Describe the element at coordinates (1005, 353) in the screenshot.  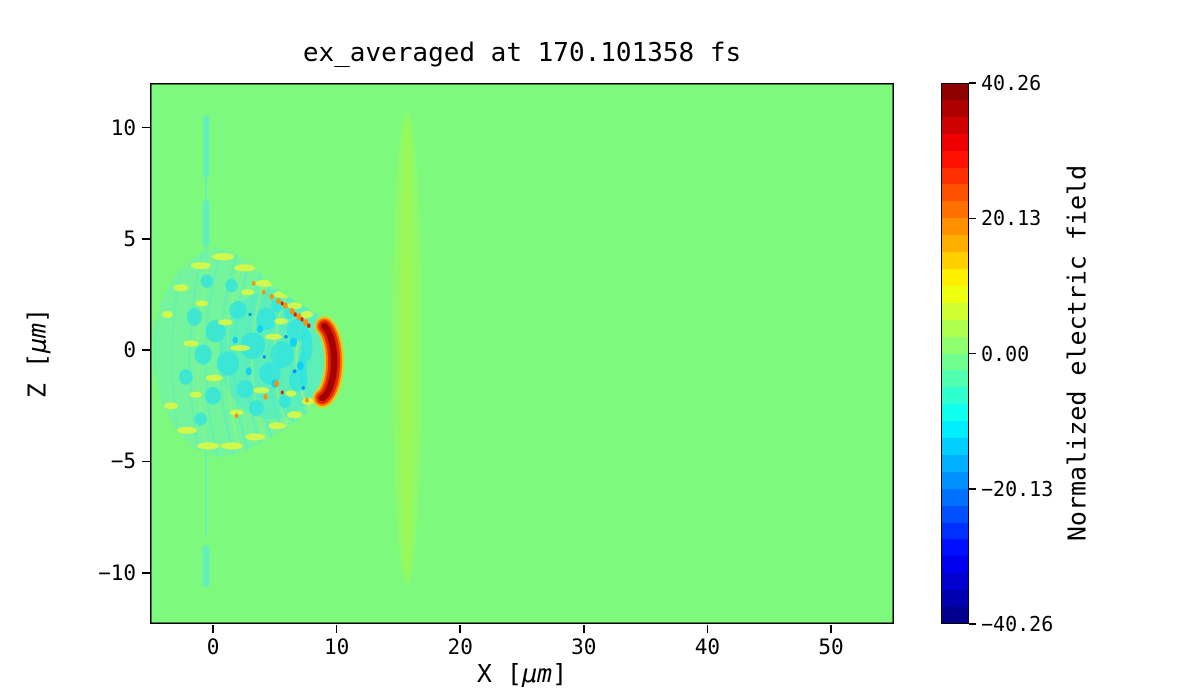
I see `colorbar-tick-label: 0.00` at that location.